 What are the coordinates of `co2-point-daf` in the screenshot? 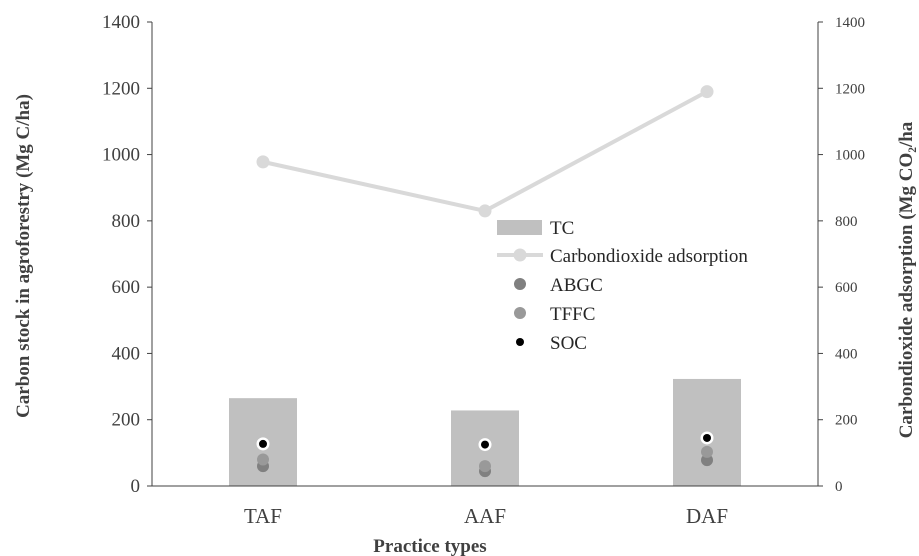 It's located at (707, 92).